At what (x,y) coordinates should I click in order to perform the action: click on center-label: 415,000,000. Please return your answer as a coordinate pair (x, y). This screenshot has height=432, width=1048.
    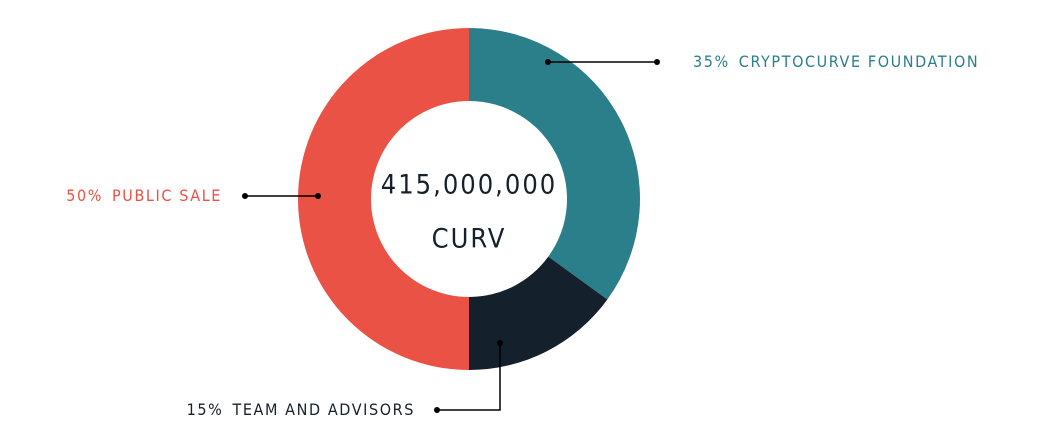
    Looking at the image, I should click on (469, 185).